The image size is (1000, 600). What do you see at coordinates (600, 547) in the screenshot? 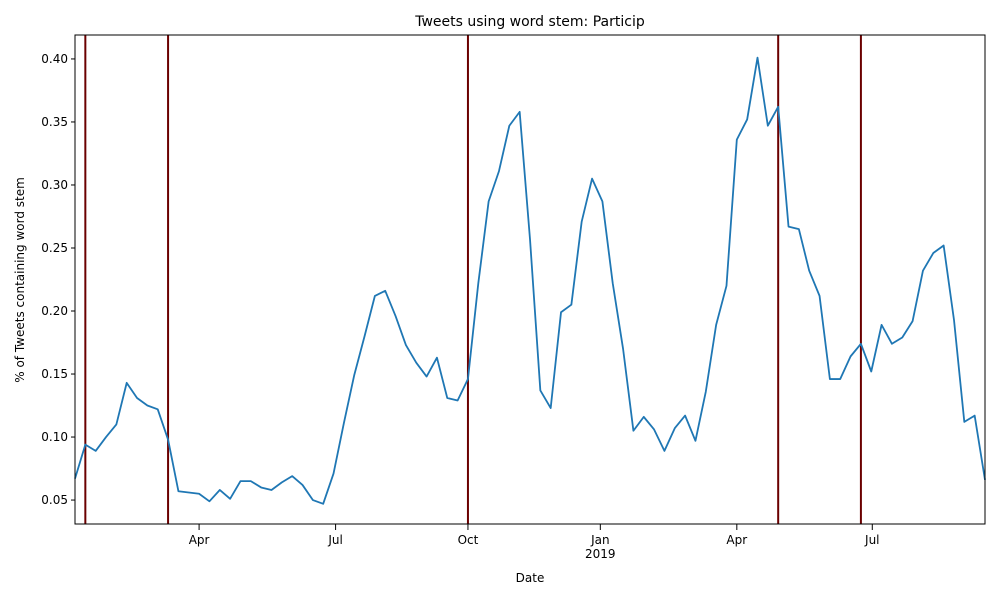
I see `x-tick-label: Jan 2019` at bounding box center [600, 547].